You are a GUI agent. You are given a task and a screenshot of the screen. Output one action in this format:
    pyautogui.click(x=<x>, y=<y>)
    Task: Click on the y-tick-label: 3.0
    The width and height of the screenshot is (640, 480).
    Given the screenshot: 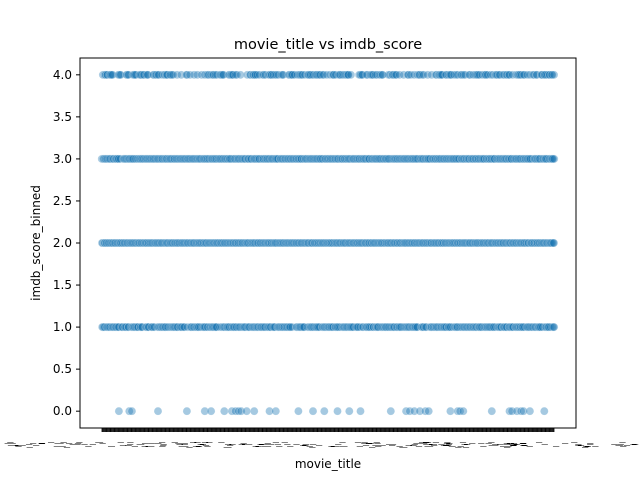 What is the action you would take?
    pyautogui.click(x=62, y=159)
    